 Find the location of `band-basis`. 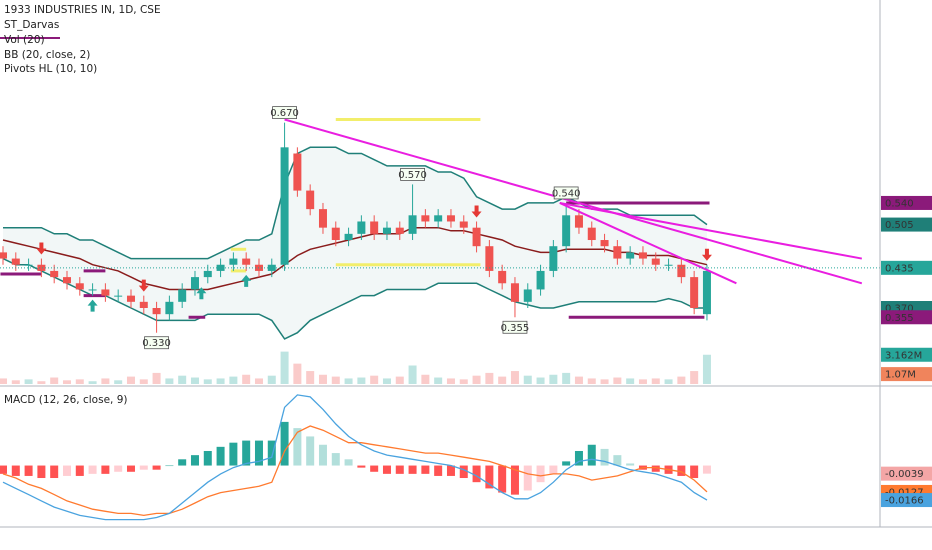

band-basis is located at coordinates (355, 258).